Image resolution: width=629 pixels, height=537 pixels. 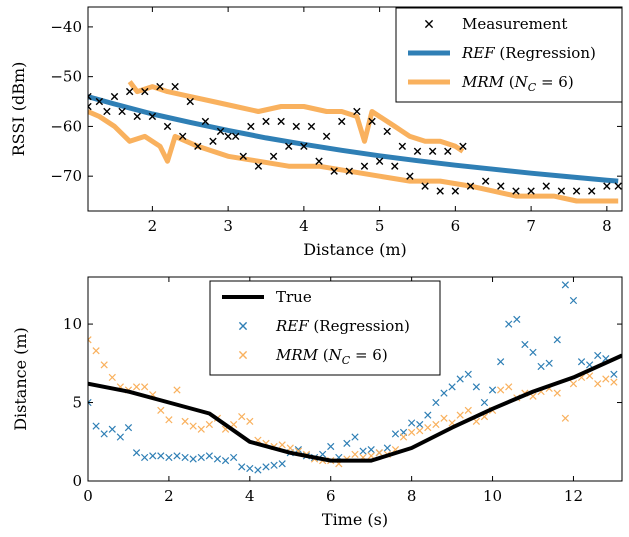 What do you see at coordinates (335, 355) in the screenshot?
I see `legend-math-var: N` at bounding box center [335, 355].